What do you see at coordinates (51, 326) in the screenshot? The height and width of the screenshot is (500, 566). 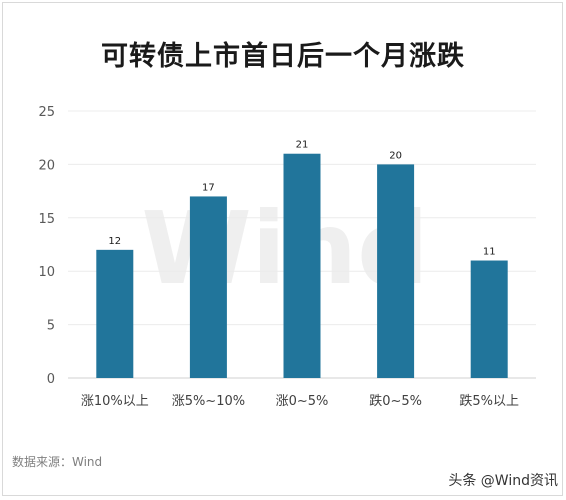 I see `y-tick-label: 5` at bounding box center [51, 326].